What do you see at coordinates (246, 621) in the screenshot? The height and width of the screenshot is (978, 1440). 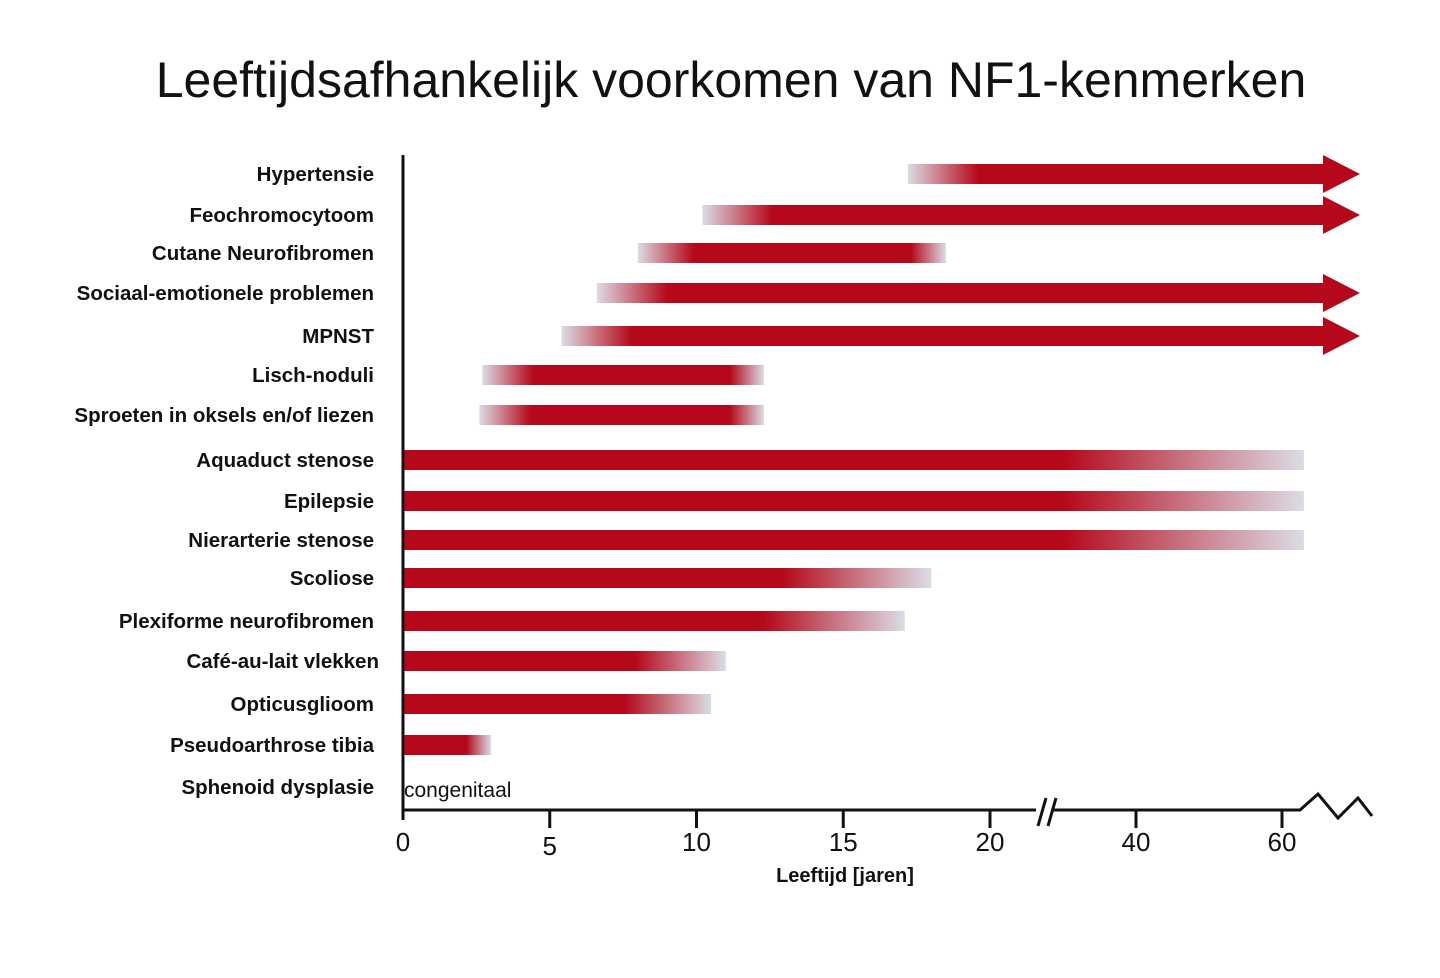 I see `category-label: Plexiforme neurofibromen` at bounding box center [246, 621].